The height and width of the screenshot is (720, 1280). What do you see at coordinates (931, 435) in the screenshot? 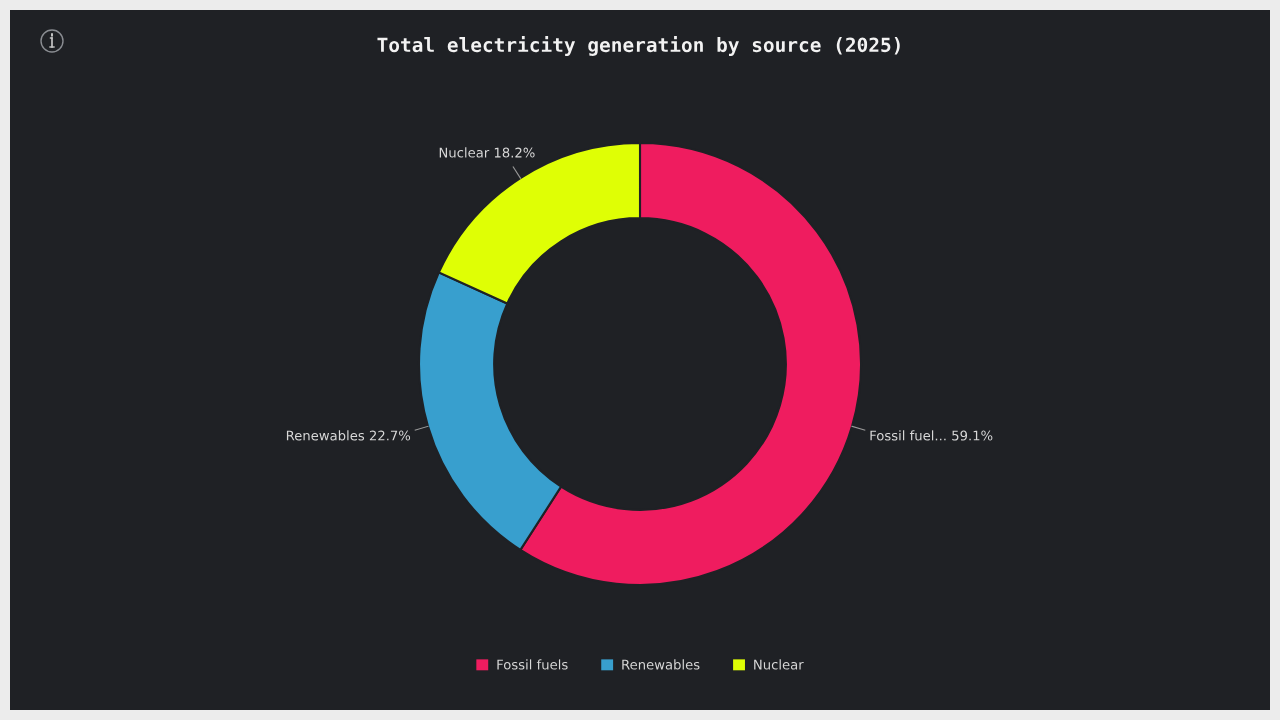
I see `data-label: Fossil fuel... 59.1%` at bounding box center [931, 435].